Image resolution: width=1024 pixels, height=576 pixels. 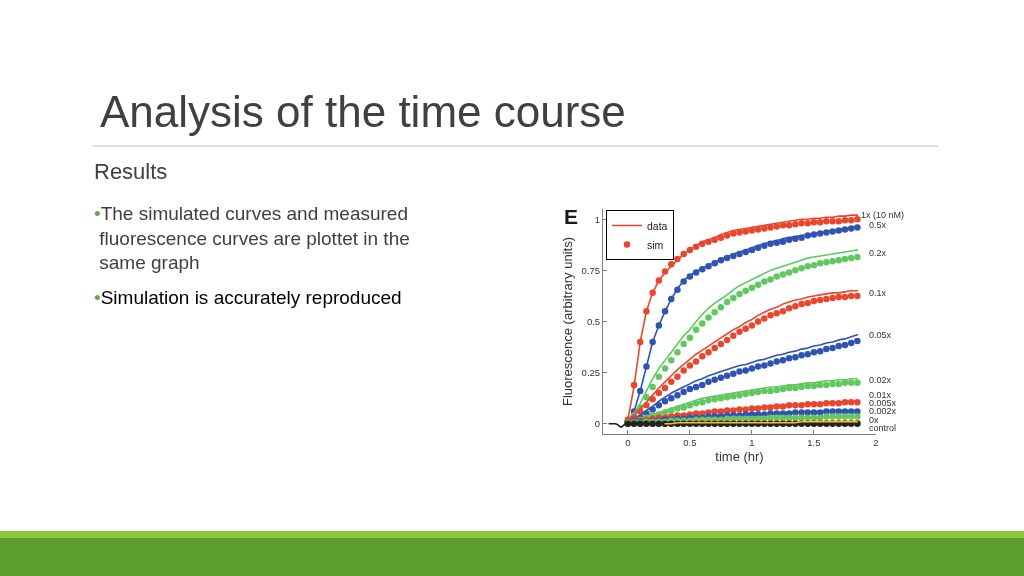 What do you see at coordinates (690, 443) in the screenshot?
I see `x-tick-label: 0.5` at bounding box center [690, 443].